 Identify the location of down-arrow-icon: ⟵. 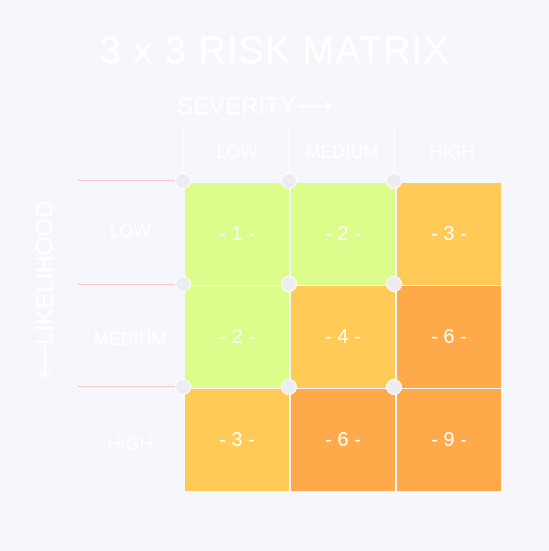
(45, 362).